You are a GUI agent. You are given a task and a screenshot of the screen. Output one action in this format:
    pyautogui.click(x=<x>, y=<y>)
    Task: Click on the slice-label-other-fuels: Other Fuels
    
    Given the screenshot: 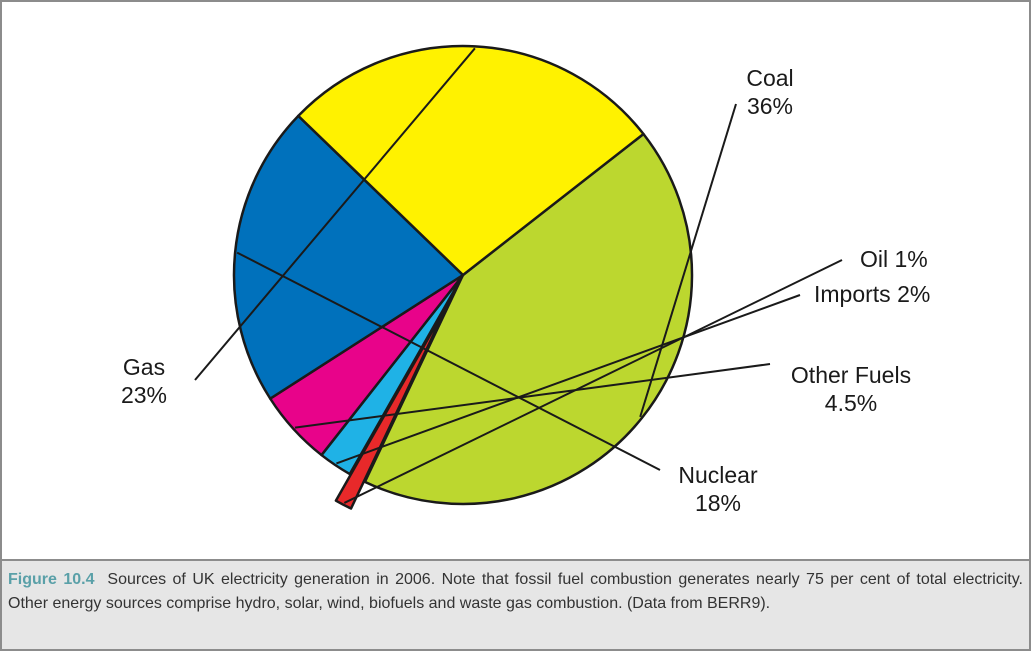 What is the action you would take?
    pyautogui.click(x=851, y=375)
    